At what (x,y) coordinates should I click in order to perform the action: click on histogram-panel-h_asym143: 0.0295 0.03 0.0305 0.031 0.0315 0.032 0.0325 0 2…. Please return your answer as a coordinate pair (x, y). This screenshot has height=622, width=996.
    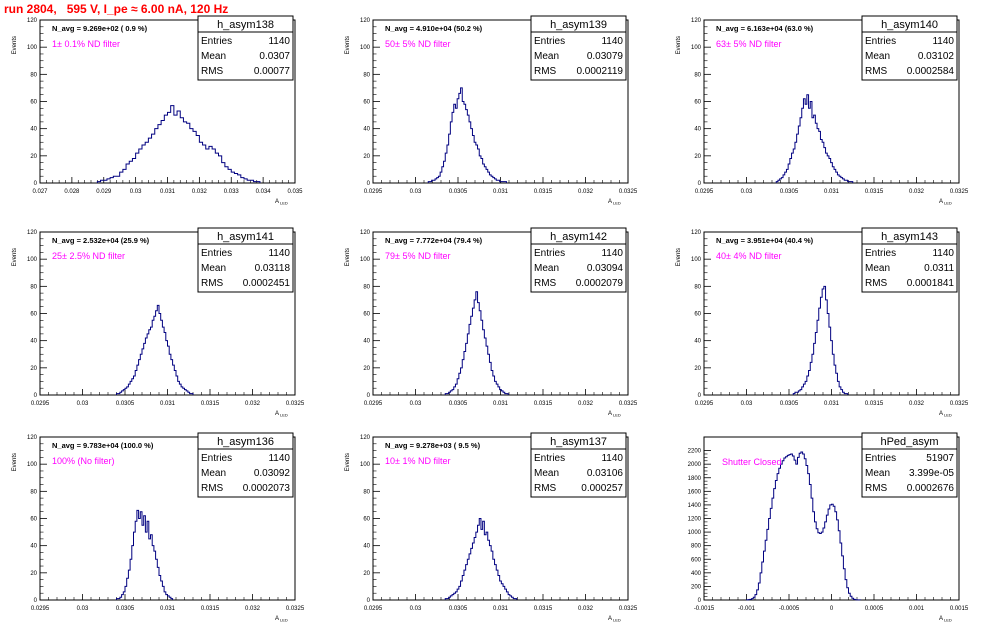
    Looking at the image, I should click on (822, 322).